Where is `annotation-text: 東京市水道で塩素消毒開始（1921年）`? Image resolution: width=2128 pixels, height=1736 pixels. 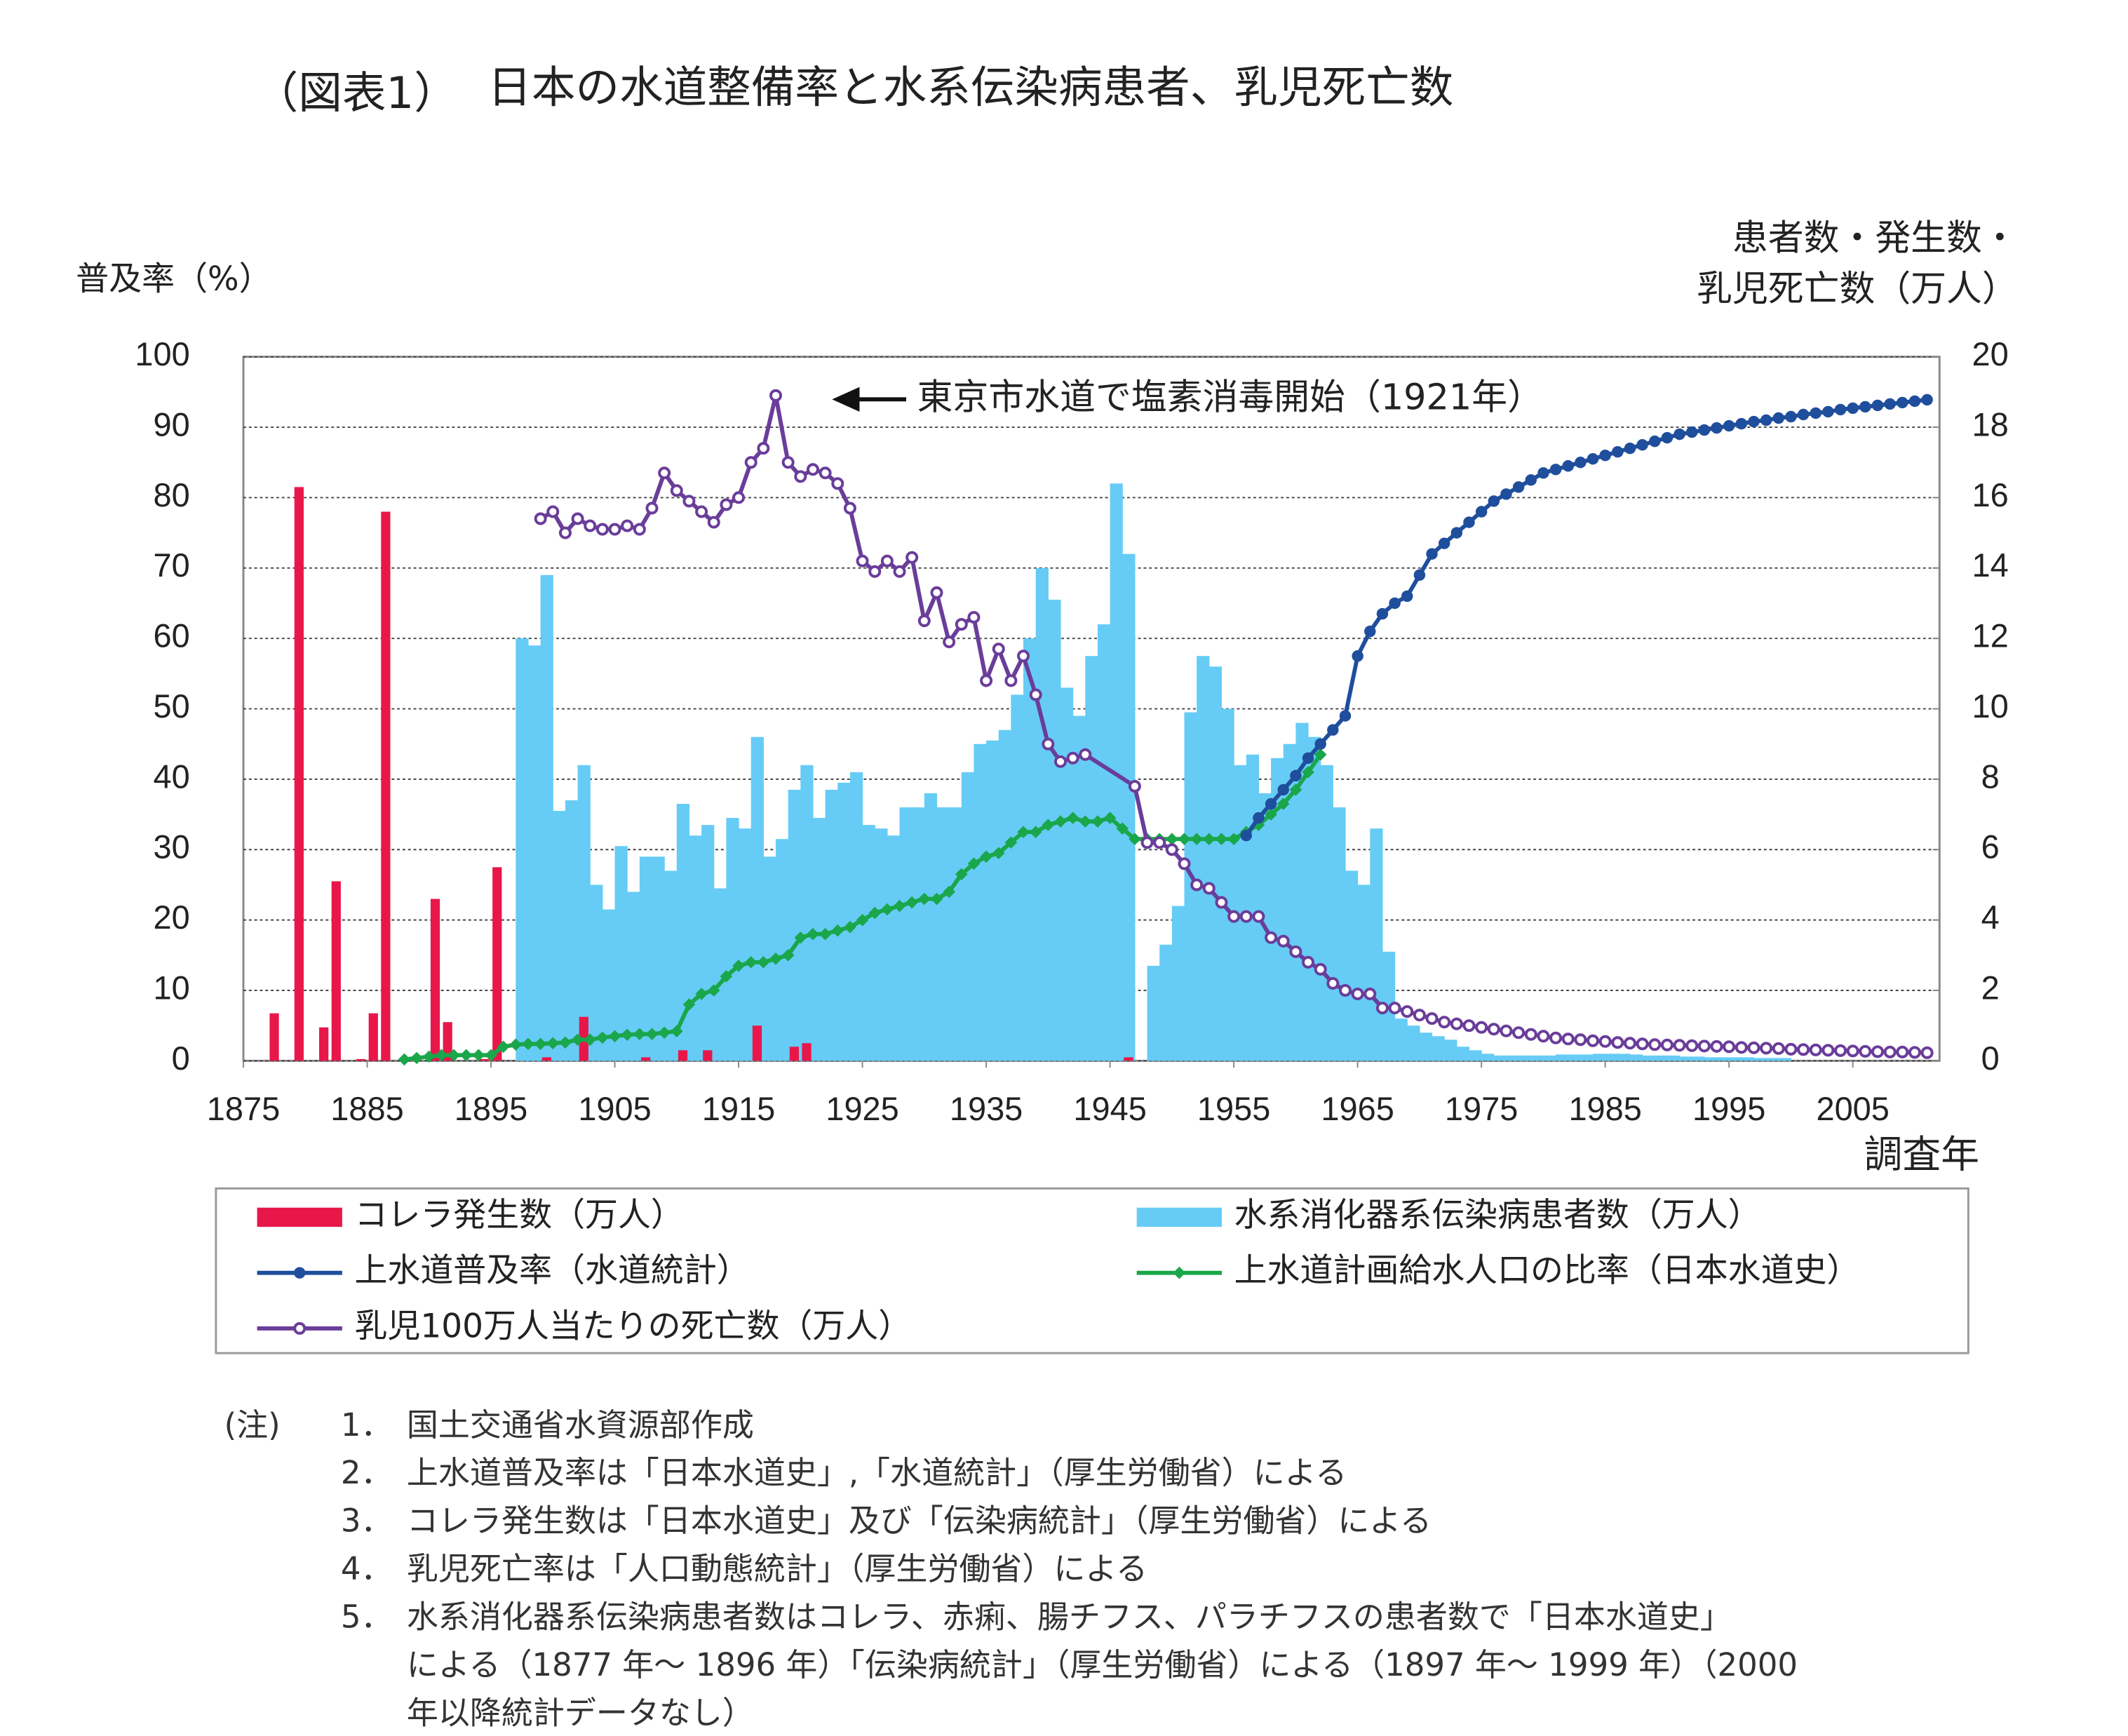
annotation-text: 東京市水道で塩素消毒開始（1921年） is located at coordinates (1230, 396).